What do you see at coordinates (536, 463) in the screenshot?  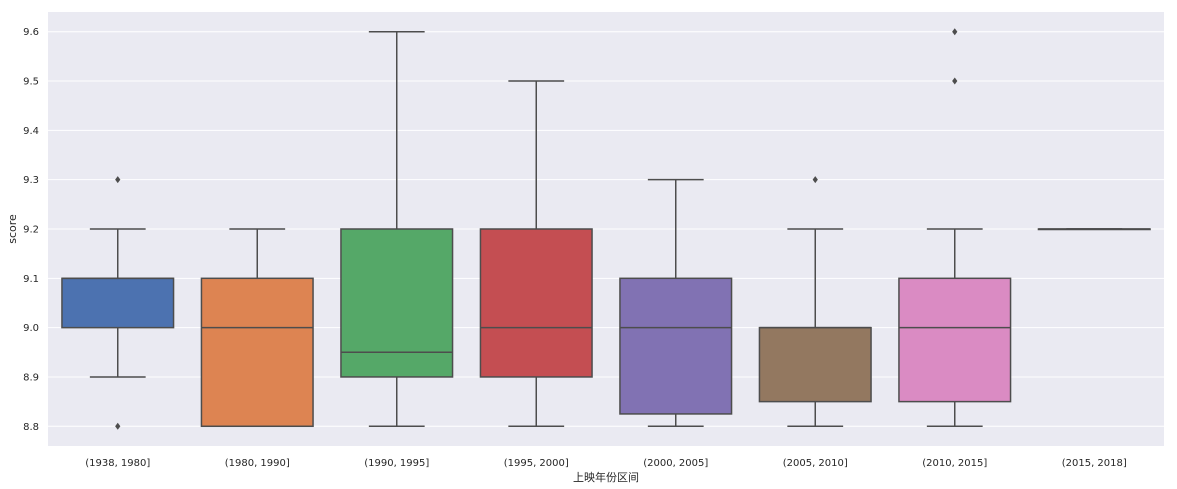 I see `x-tick-label: (1995, 2000]` at bounding box center [536, 463].